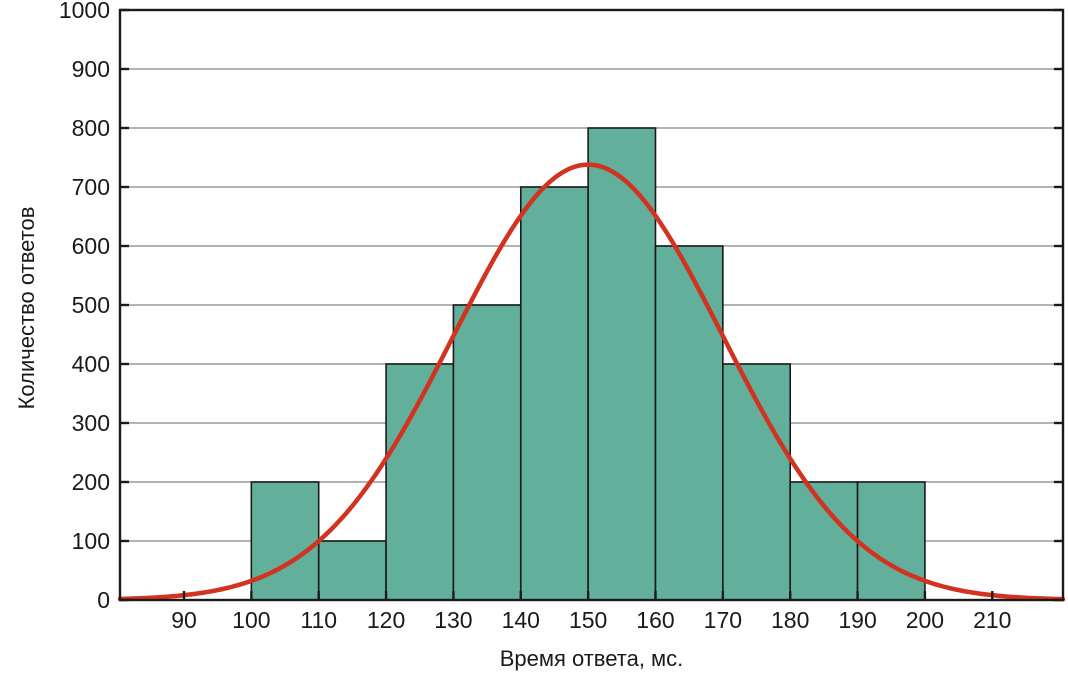 The height and width of the screenshot is (700, 1068). Describe the element at coordinates (91, 541) in the screenshot. I see `y-tick-label: 100` at that location.